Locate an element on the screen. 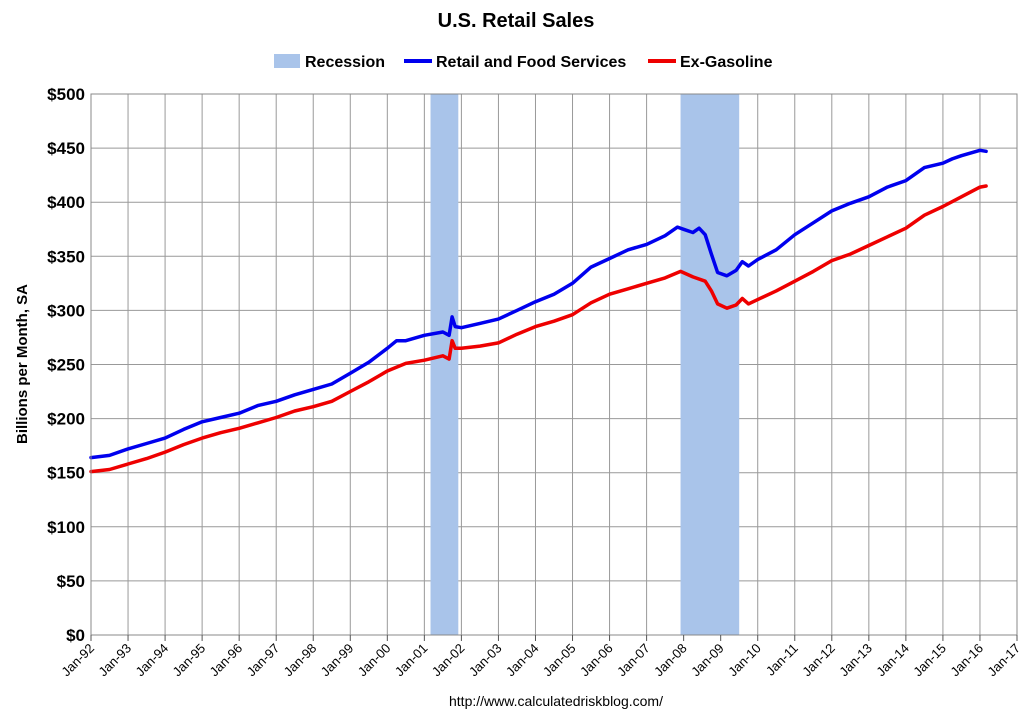  legend-recession-swatch is located at coordinates (287, 61).